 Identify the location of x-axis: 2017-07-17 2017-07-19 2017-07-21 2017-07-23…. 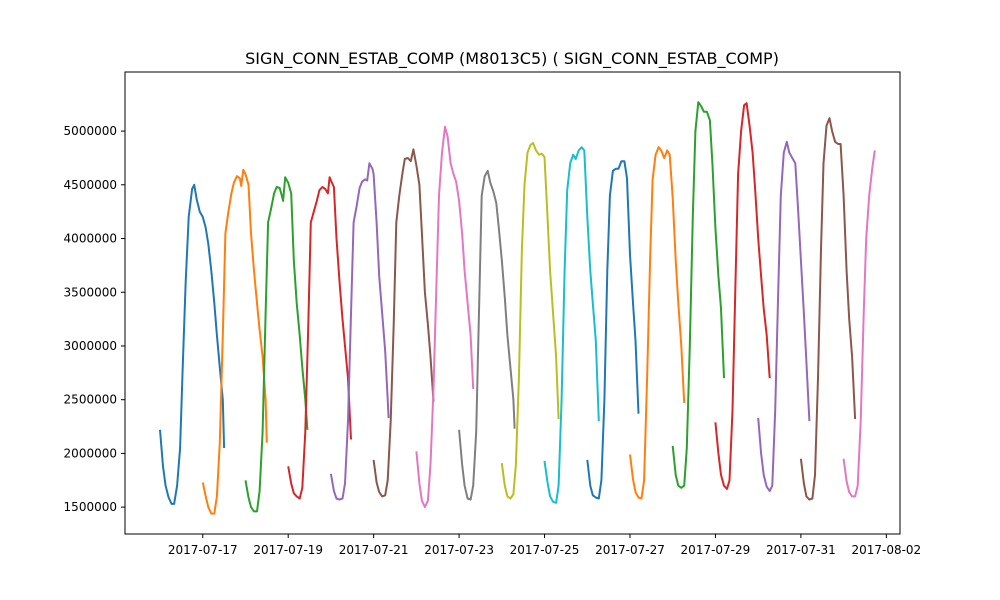
(544, 545).